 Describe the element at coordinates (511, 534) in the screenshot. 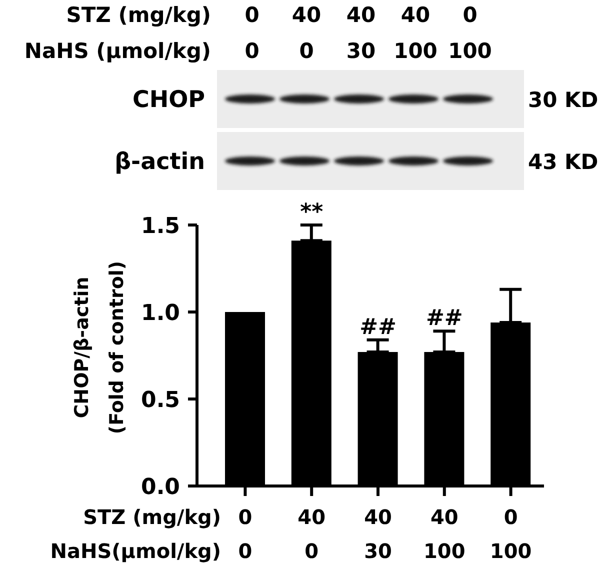

I see `x-tick-label: 0 100` at that location.